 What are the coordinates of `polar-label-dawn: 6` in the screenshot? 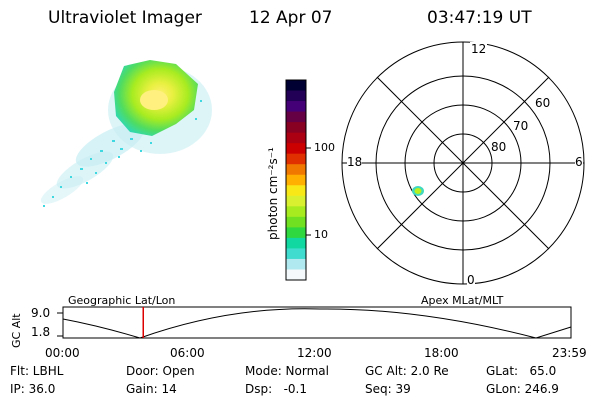 It's located at (579, 162).